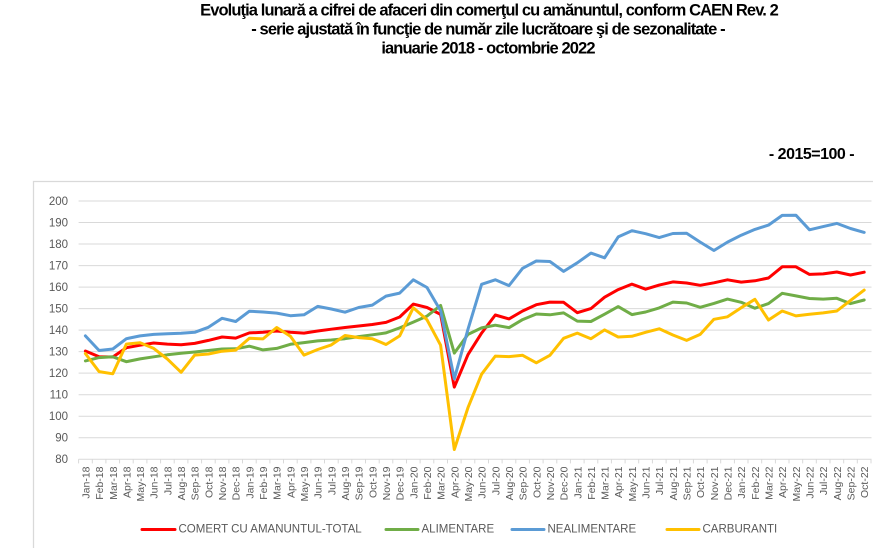 The height and width of the screenshot is (553, 873). I want to click on svg-text: Aug-20, so click(510, 483).